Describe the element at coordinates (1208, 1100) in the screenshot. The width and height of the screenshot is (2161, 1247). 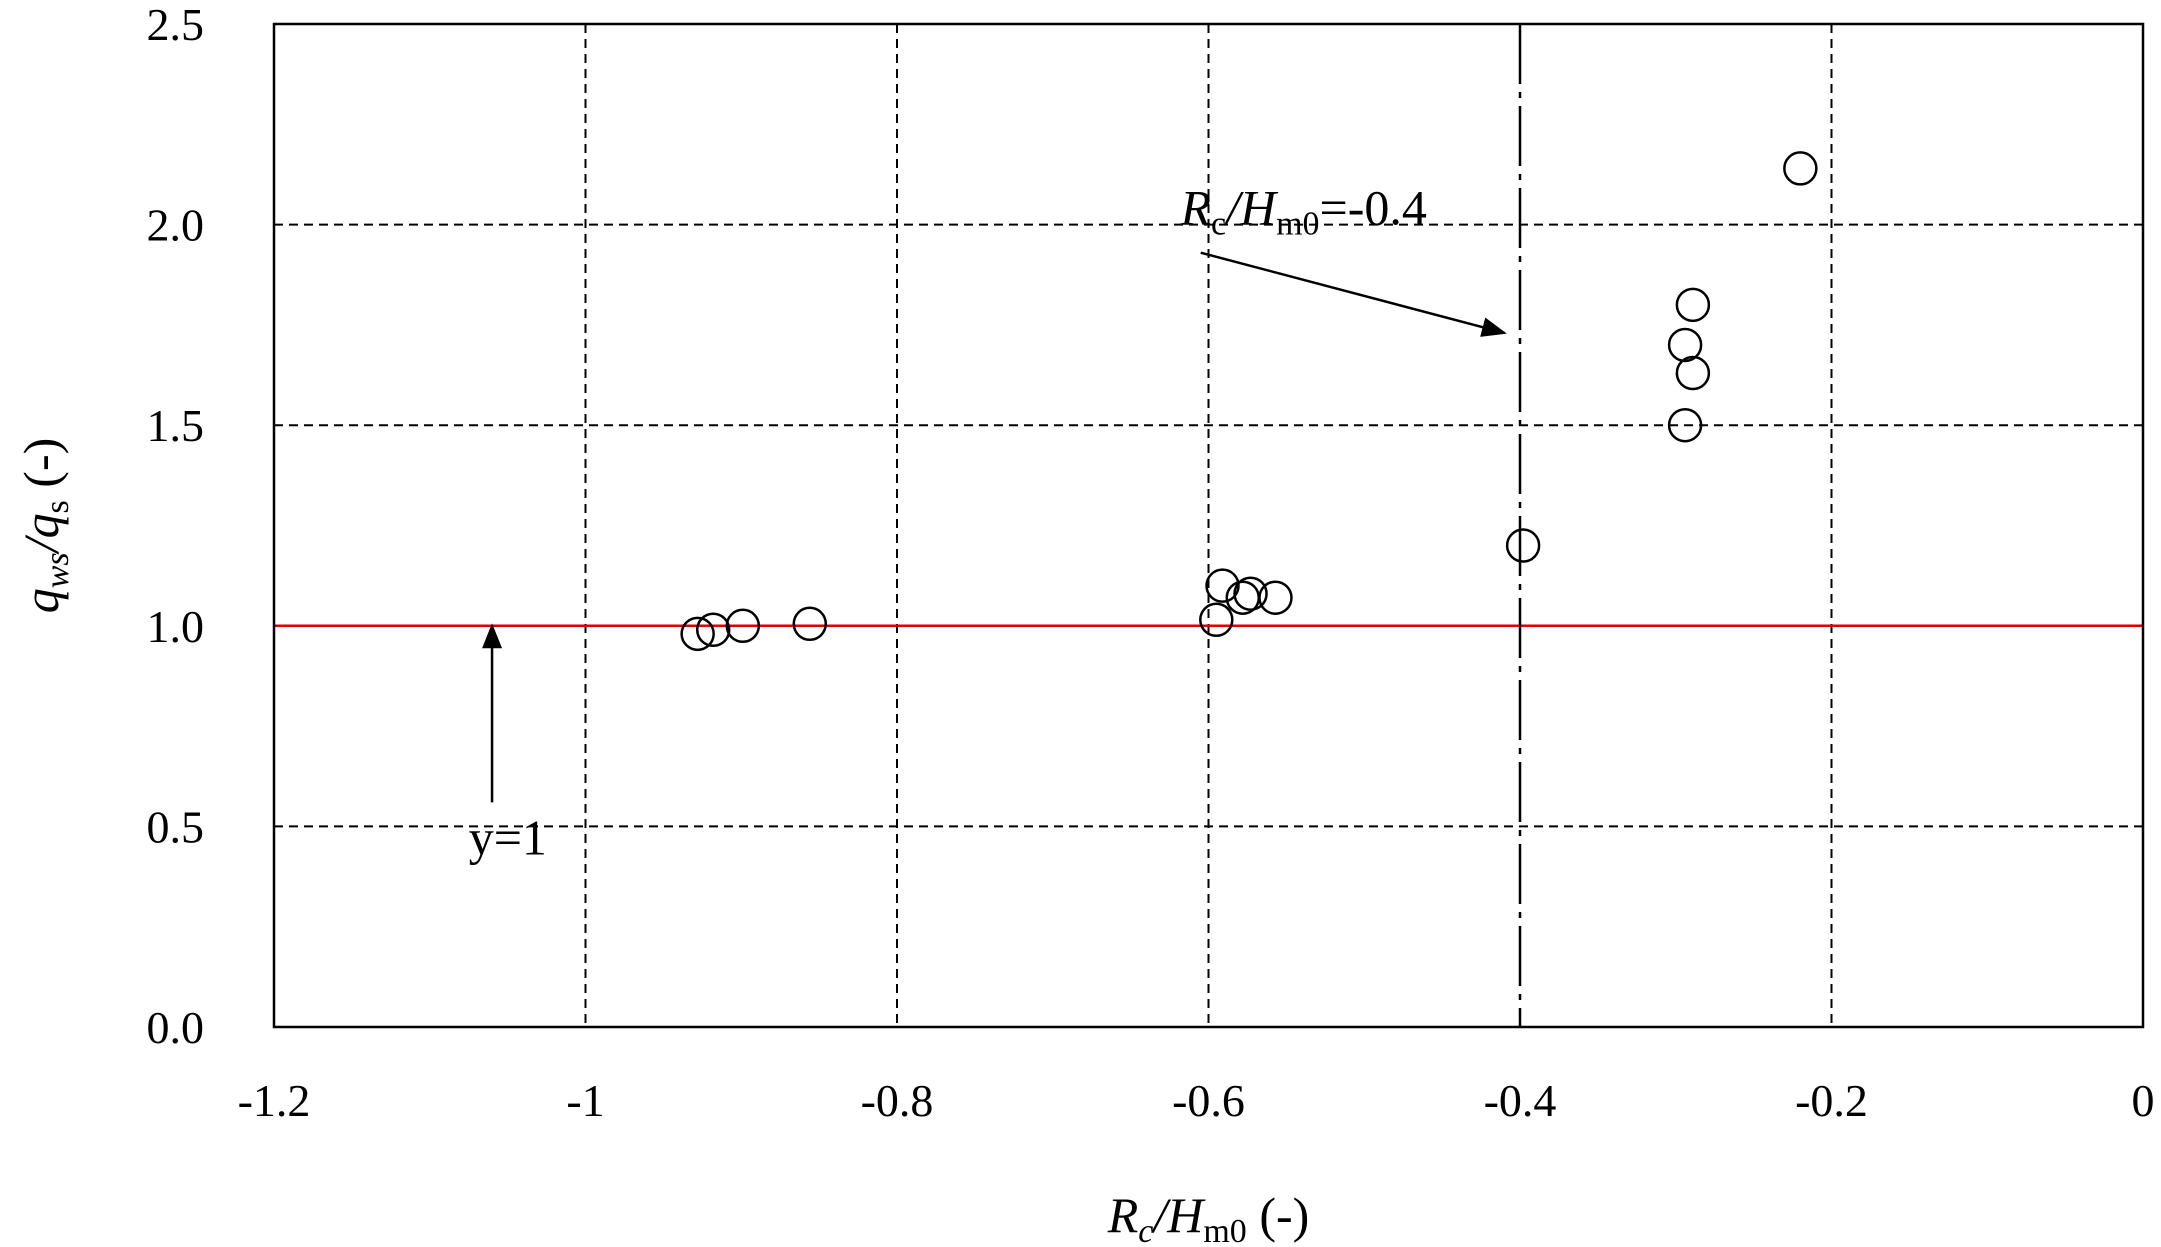
I see `x-tick-label: -0.6` at that location.